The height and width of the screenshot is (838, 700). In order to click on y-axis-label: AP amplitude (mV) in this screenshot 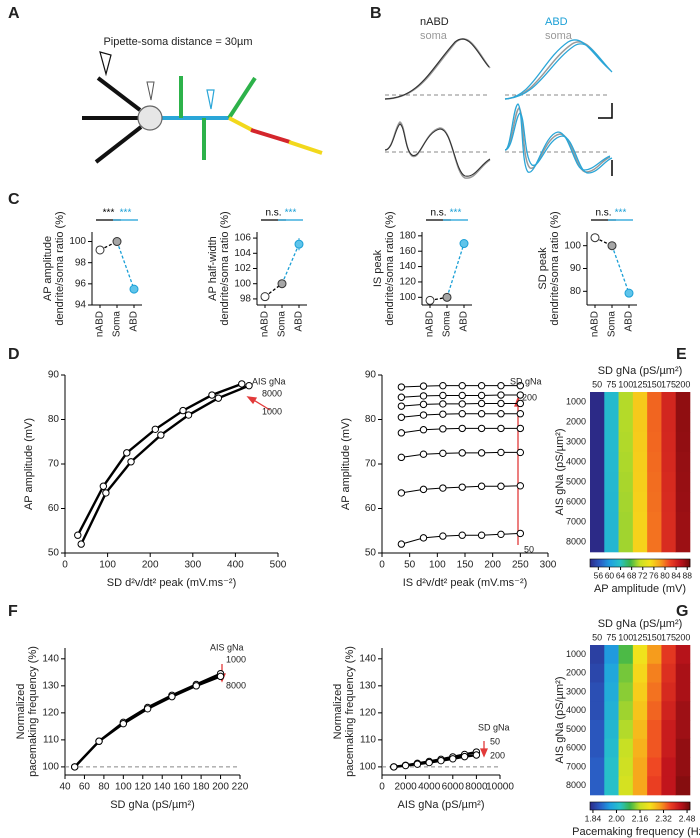, I will do `click(346, 464)`.